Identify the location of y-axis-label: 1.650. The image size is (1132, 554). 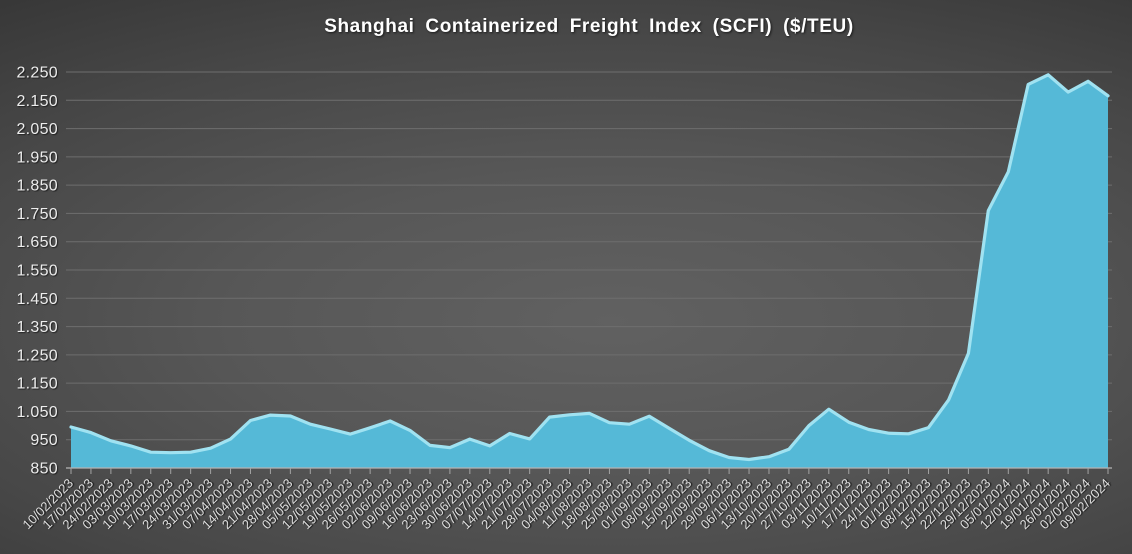
(37, 242).